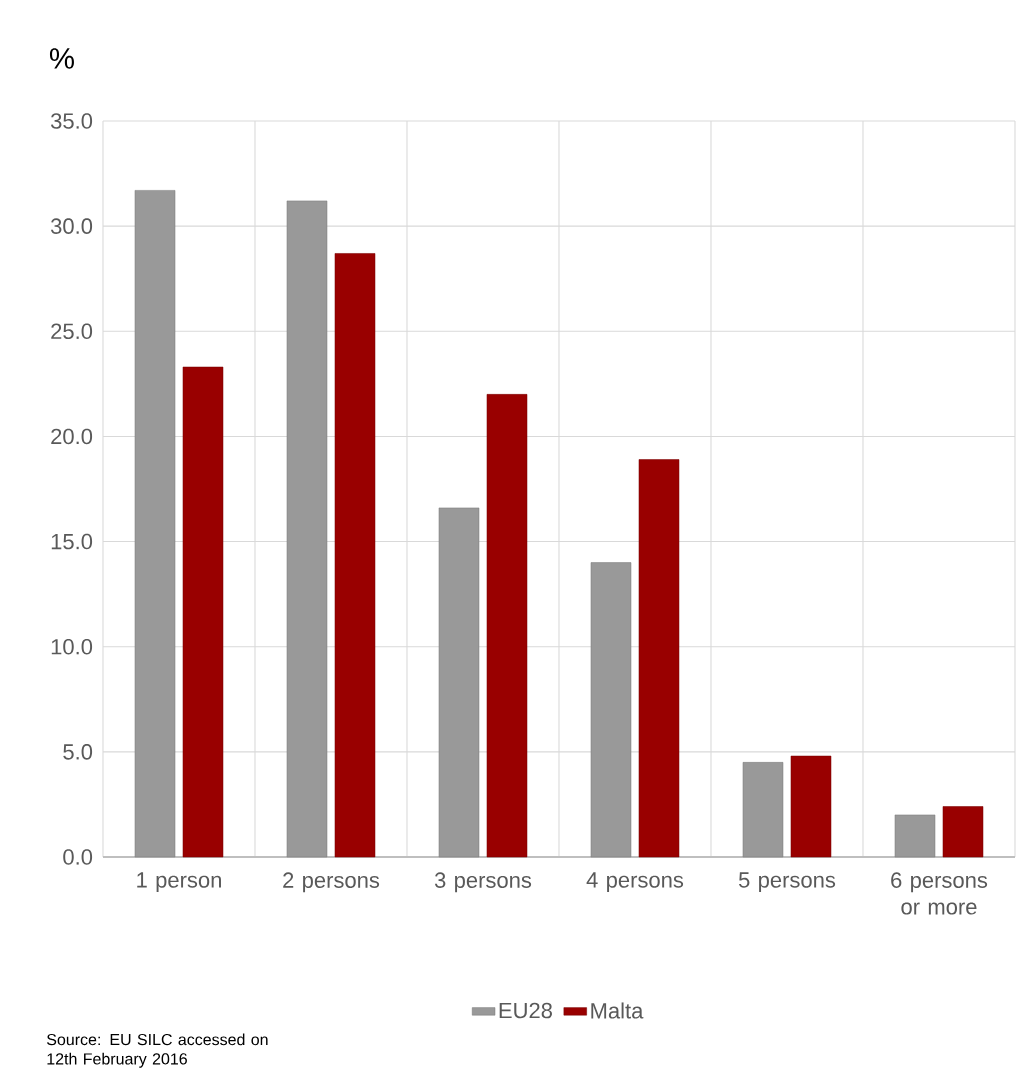 The height and width of the screenshot is (1072, 1017). I want to click on y-tick-label: 30.0, so click(71, 226).